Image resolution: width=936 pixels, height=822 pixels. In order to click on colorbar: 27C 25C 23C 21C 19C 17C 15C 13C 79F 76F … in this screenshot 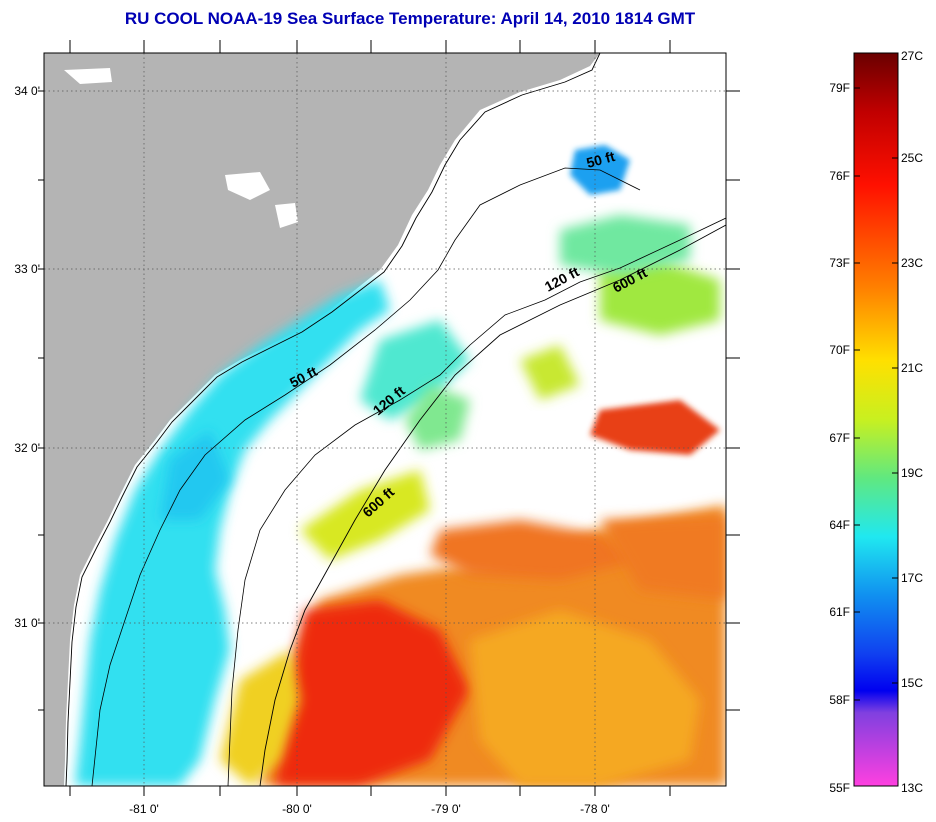, I will do `click(868, 411)`.